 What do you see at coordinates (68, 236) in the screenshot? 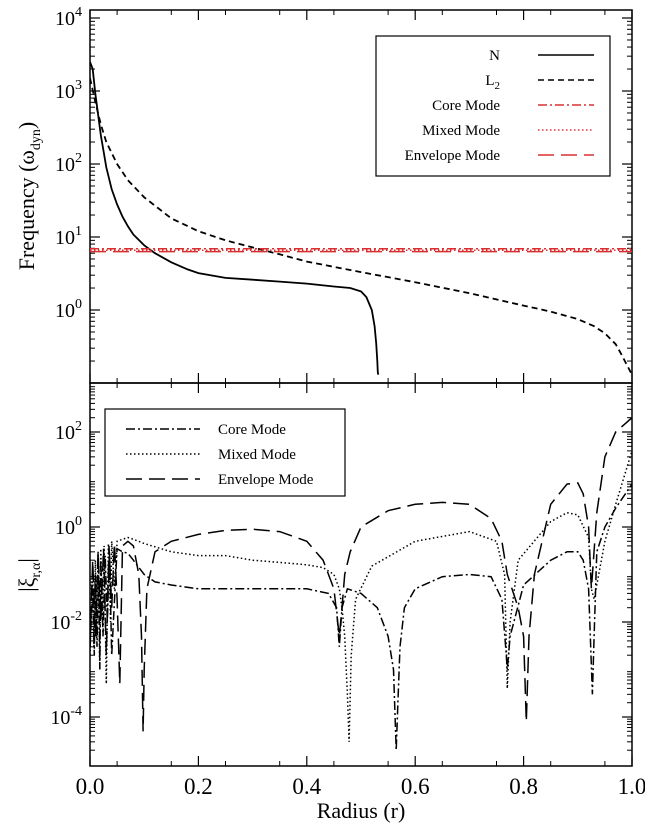
I see `top-ytick-label: 10¹` at bounding box center [68, 236].